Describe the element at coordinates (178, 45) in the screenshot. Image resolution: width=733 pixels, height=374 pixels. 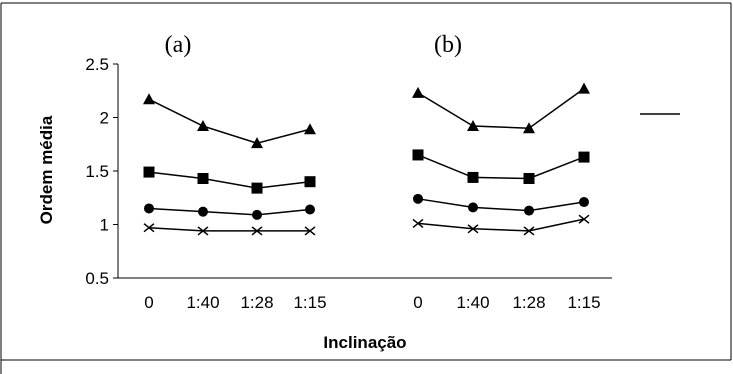
I see `panel-label: (a)` at that location.